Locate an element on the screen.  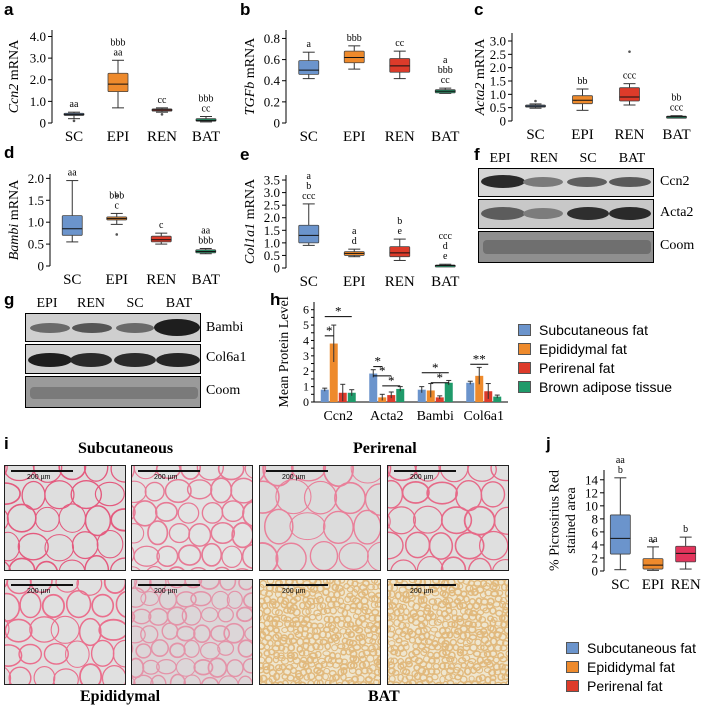
bar-Col6a1 is located at coordinates (470, 392).